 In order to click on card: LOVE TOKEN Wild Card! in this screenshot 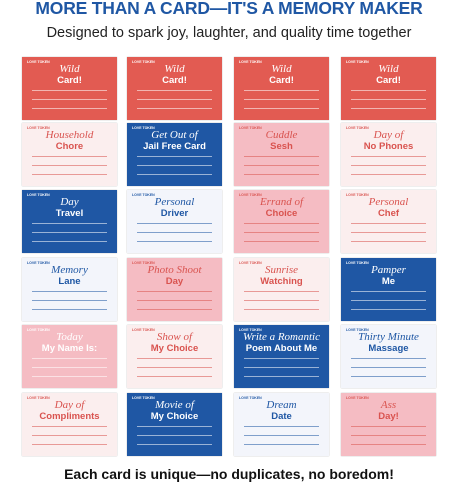, I will do `click(388, 88)`.